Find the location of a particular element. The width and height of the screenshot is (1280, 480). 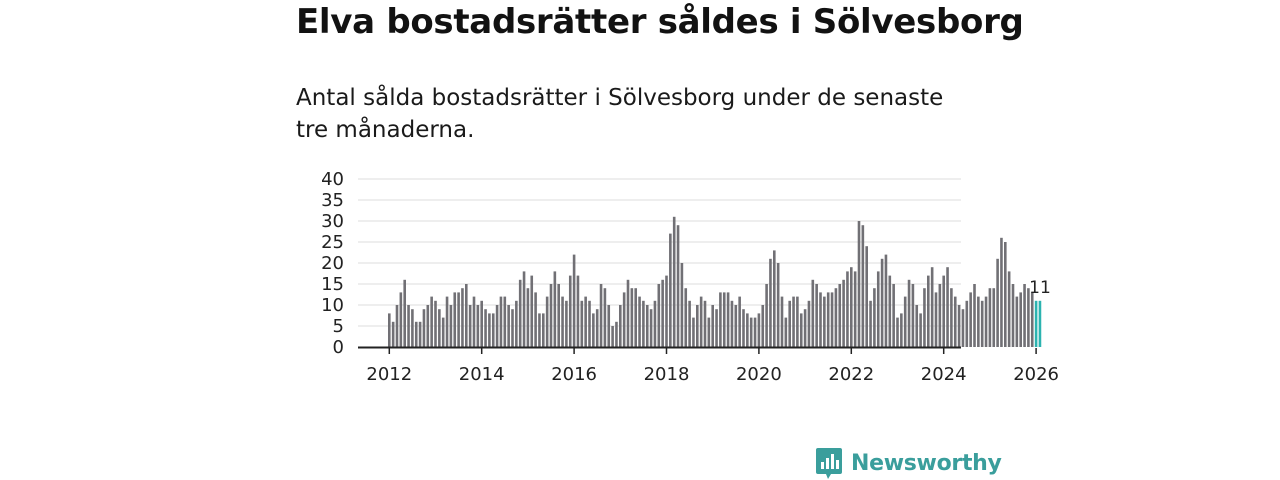

chart-title: Elva bostadsrätter såldes i Sölvesborg is located at coordinates (660, 22).